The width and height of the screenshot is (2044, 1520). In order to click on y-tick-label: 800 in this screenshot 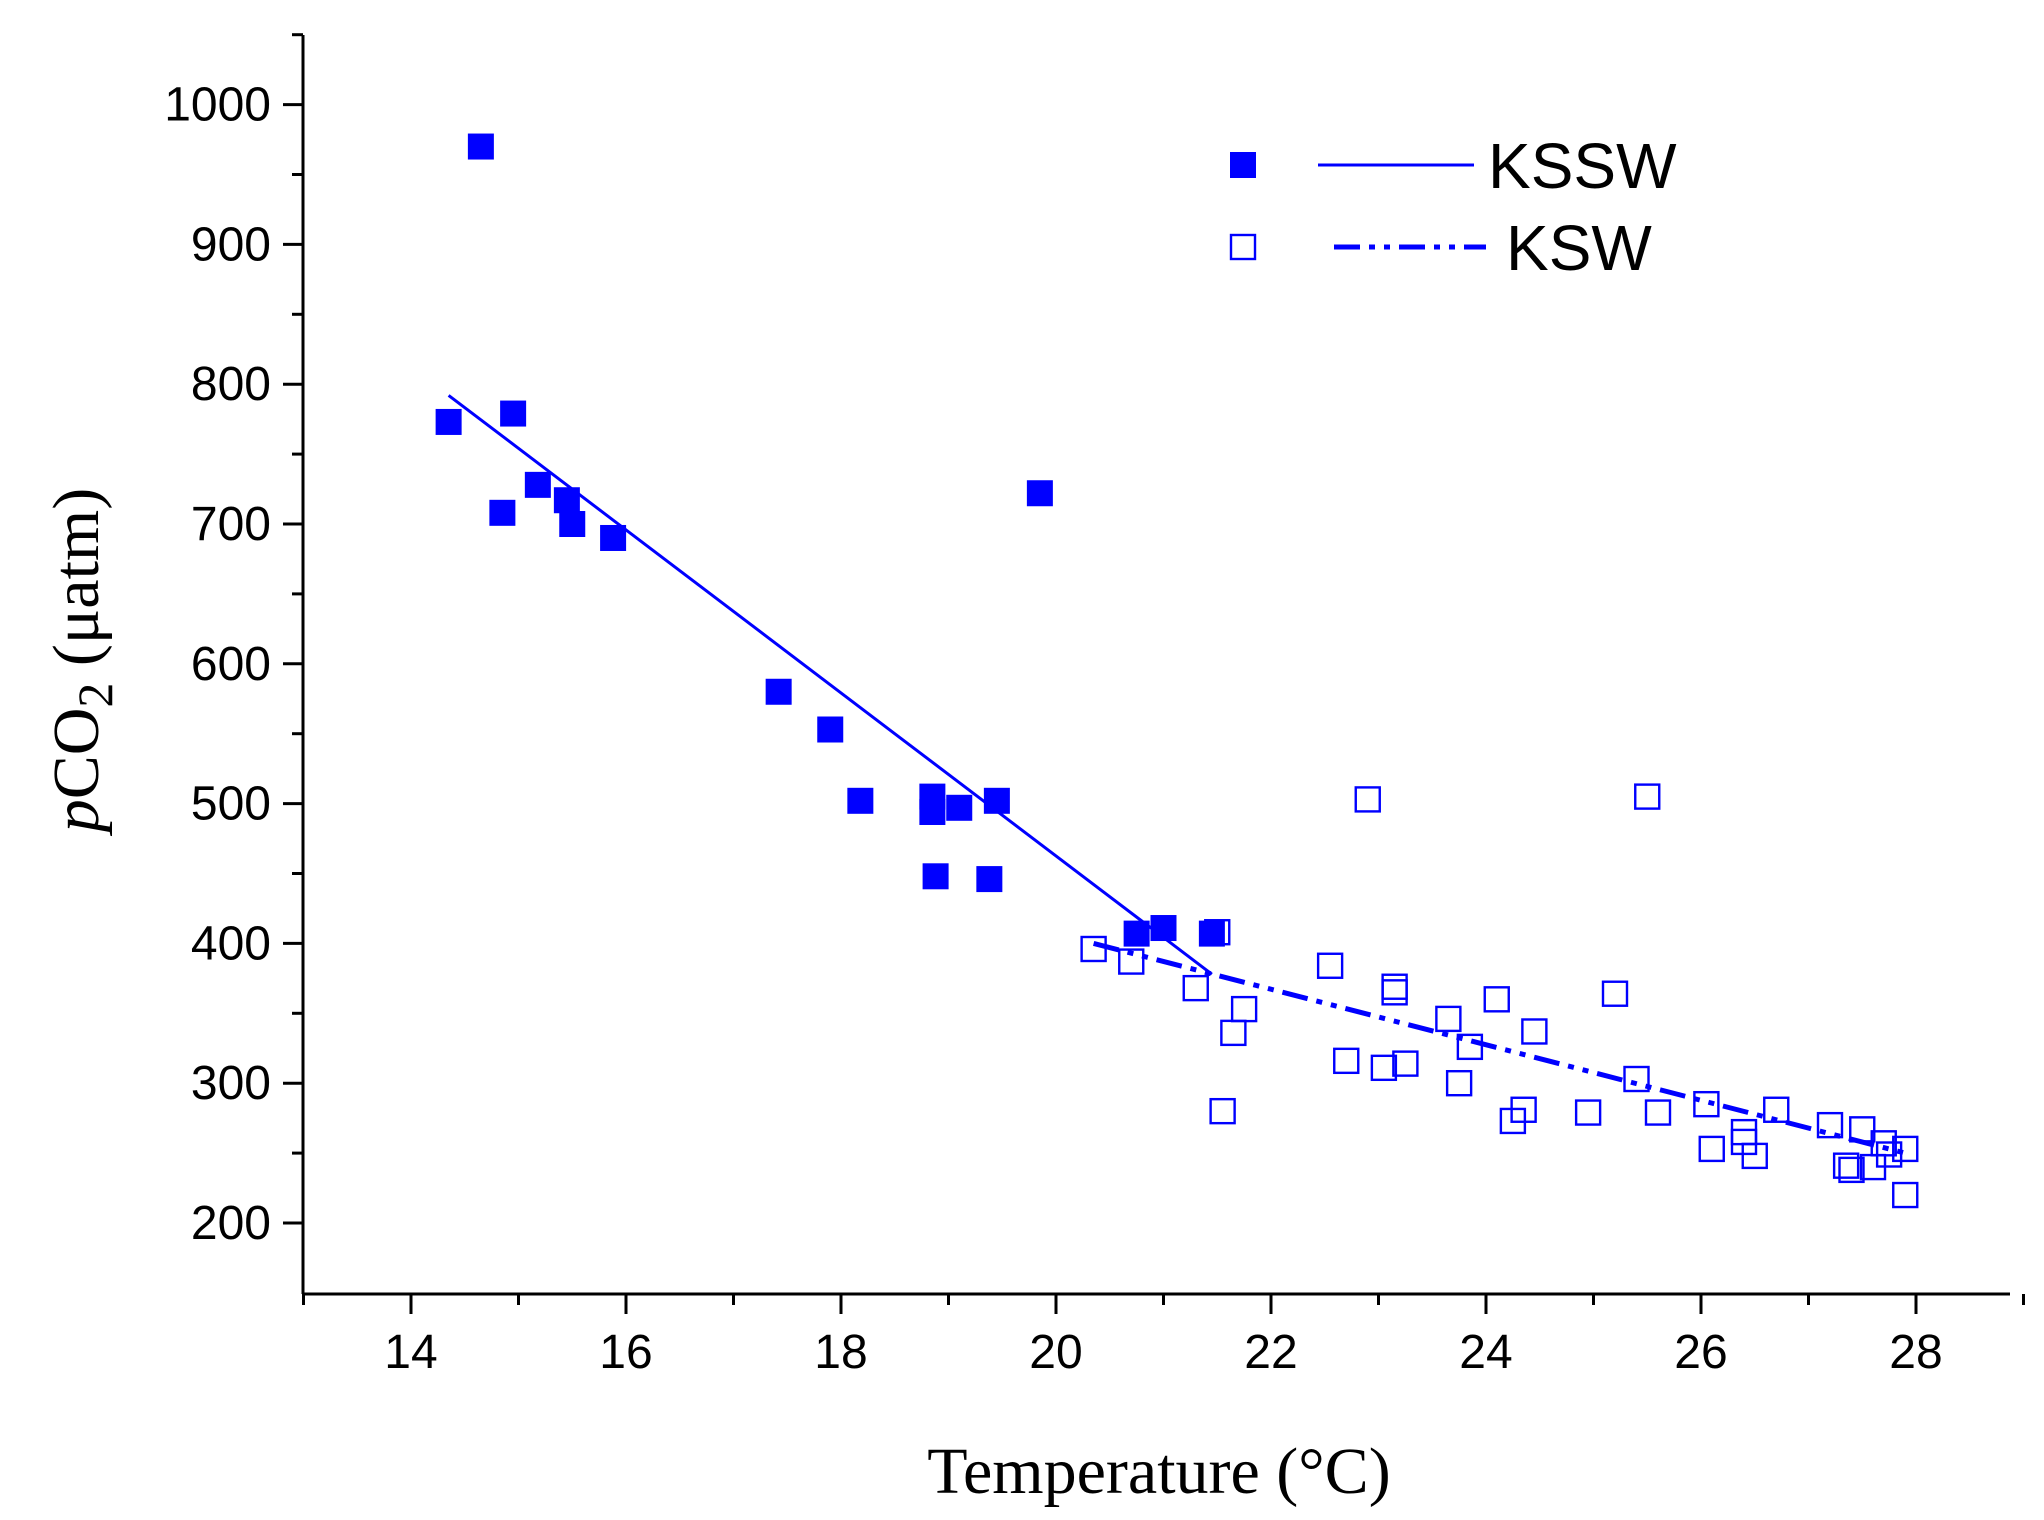, I will do `click(231, 384)`.